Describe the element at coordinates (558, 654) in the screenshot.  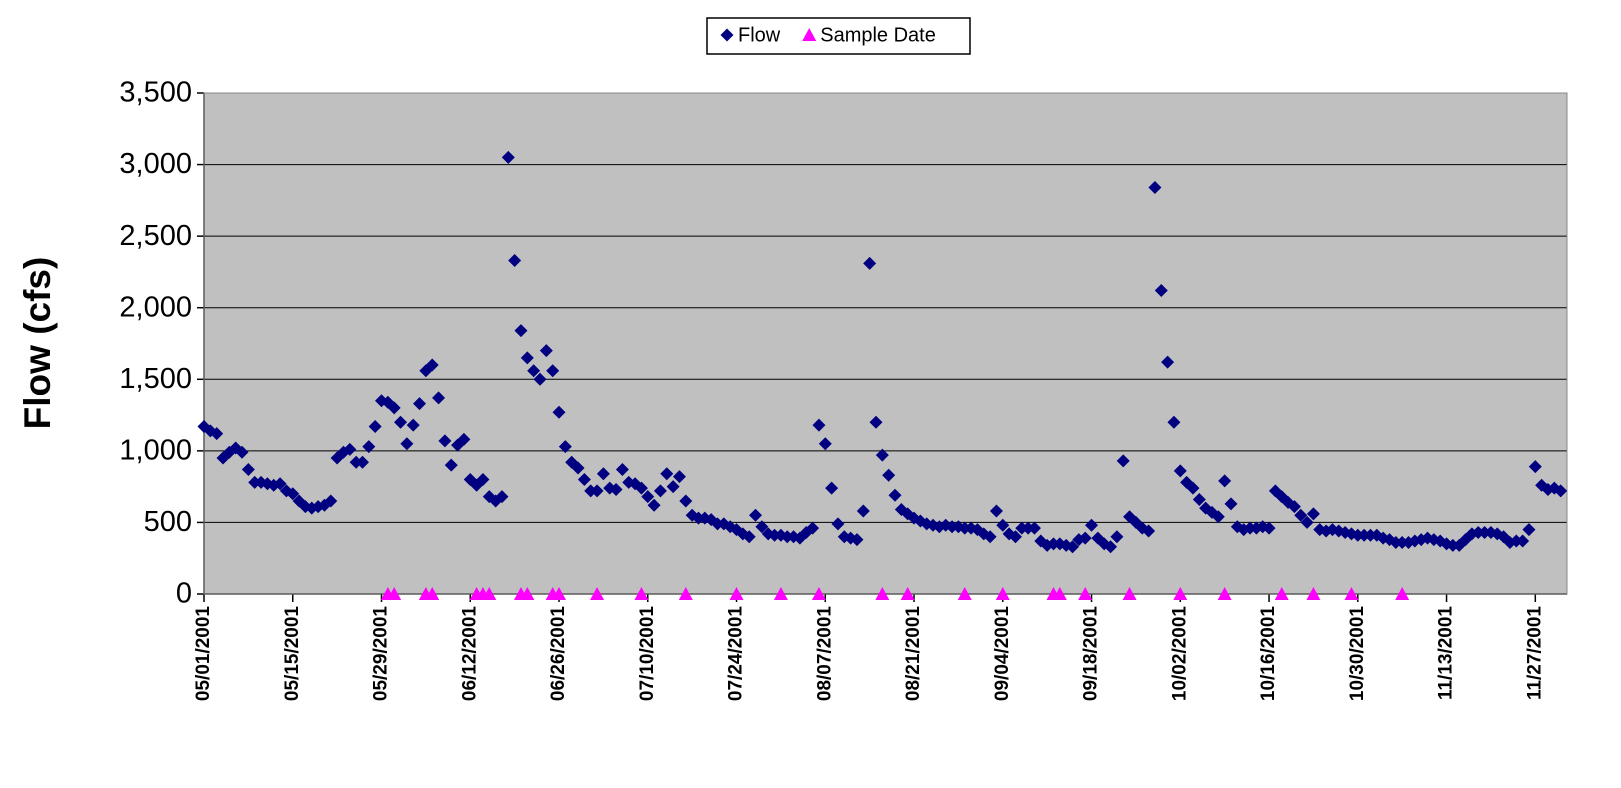
I see `x-tick-label: 06/26/2001` at that location.